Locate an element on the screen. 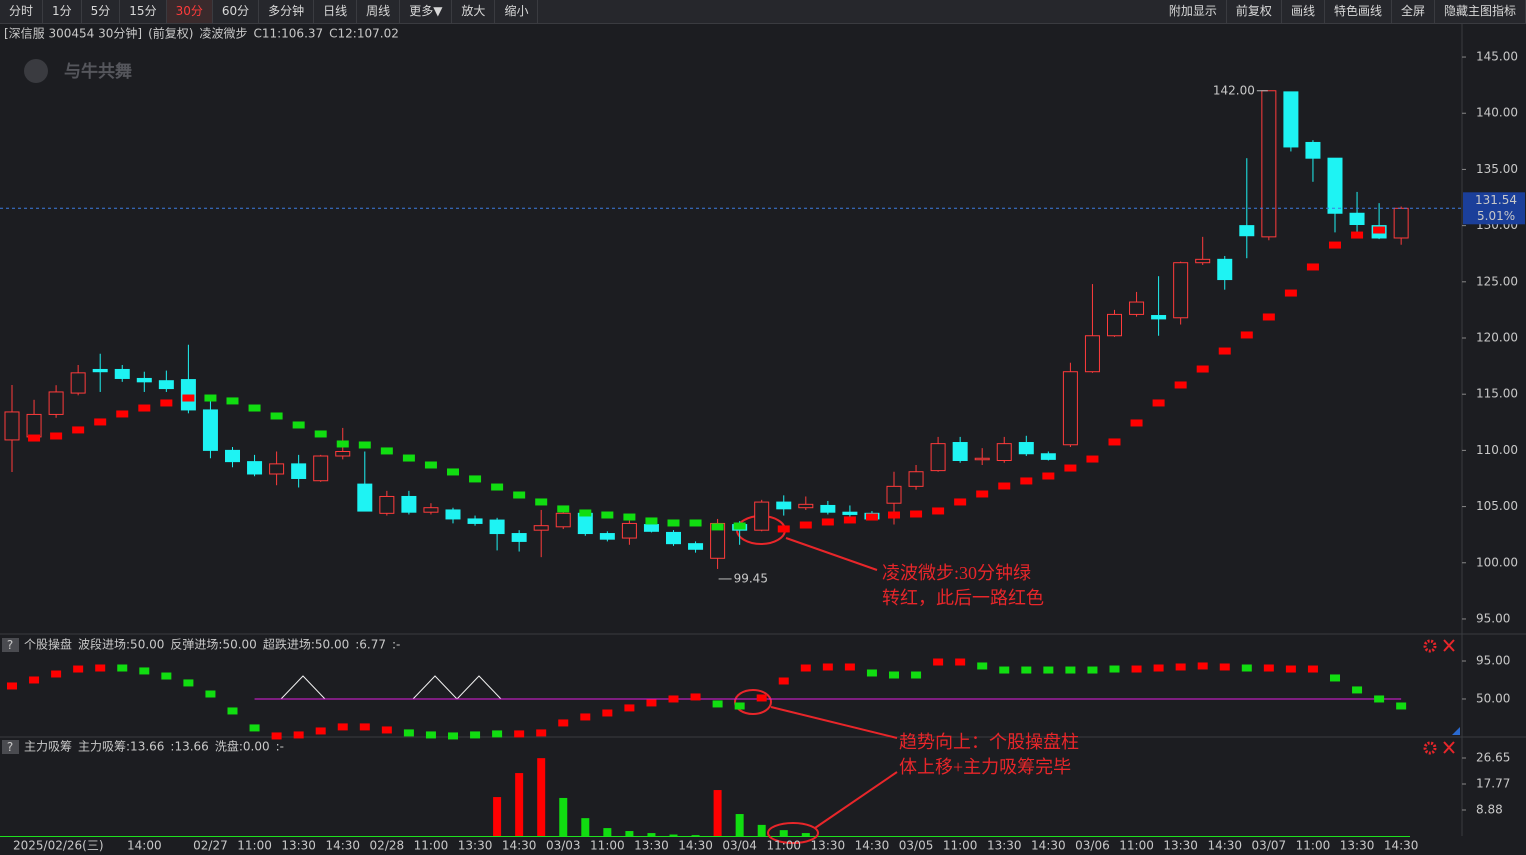 This screenshot has width=1526, height=855. y-tick-label: 95.00 is located at coordinates (1493, 660).